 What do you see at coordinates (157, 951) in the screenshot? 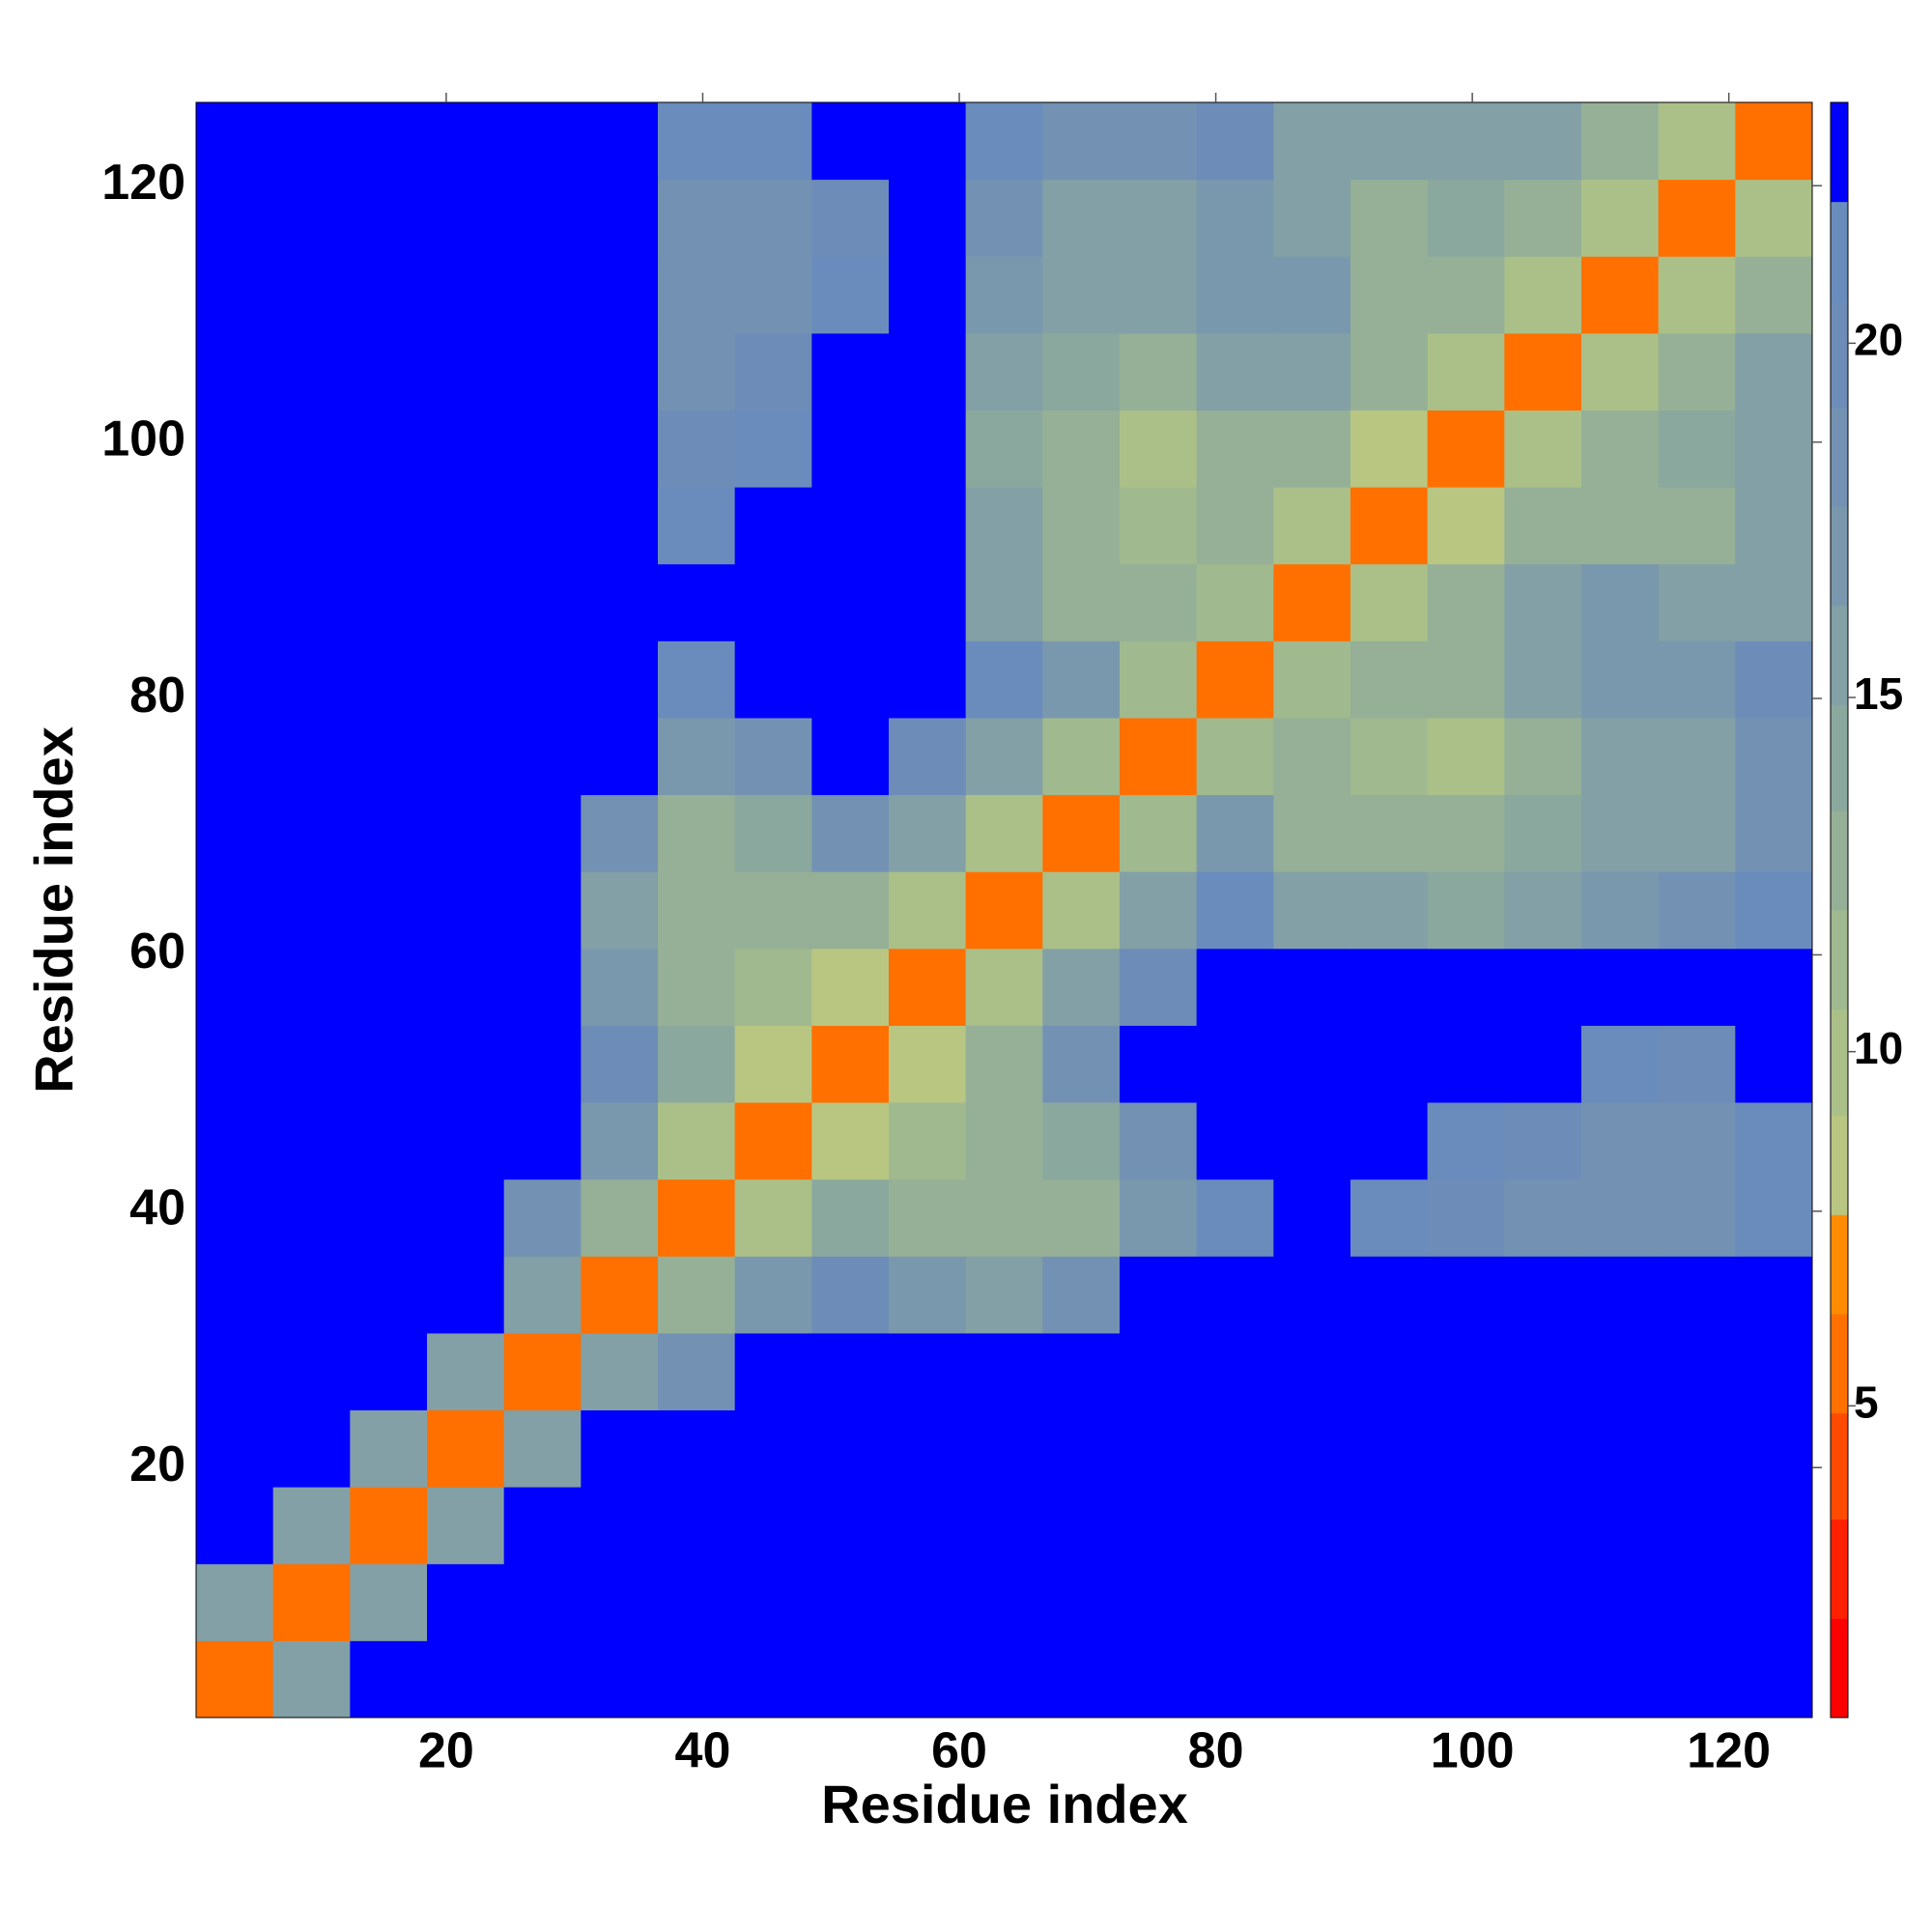
I see `y-tick-label: 60` at bounding box center [157, 951].